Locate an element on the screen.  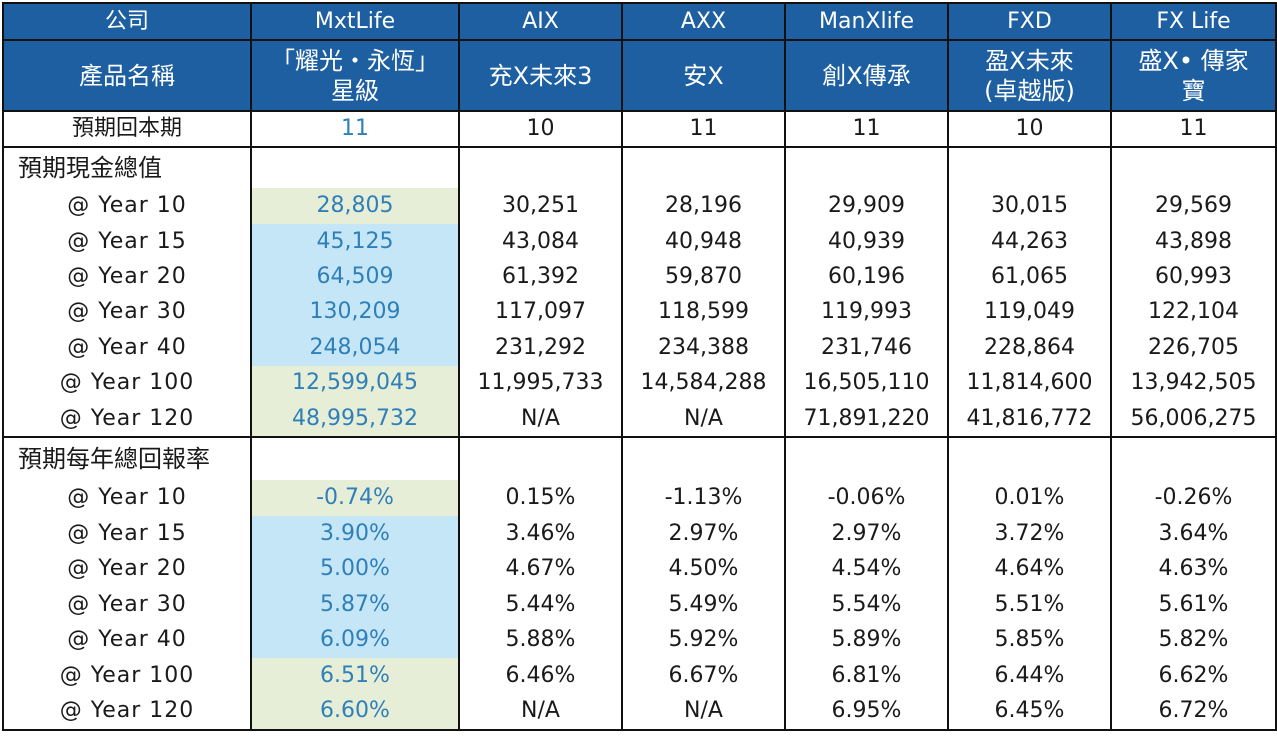
company-name: AXX is located at coordinates (703, 21).